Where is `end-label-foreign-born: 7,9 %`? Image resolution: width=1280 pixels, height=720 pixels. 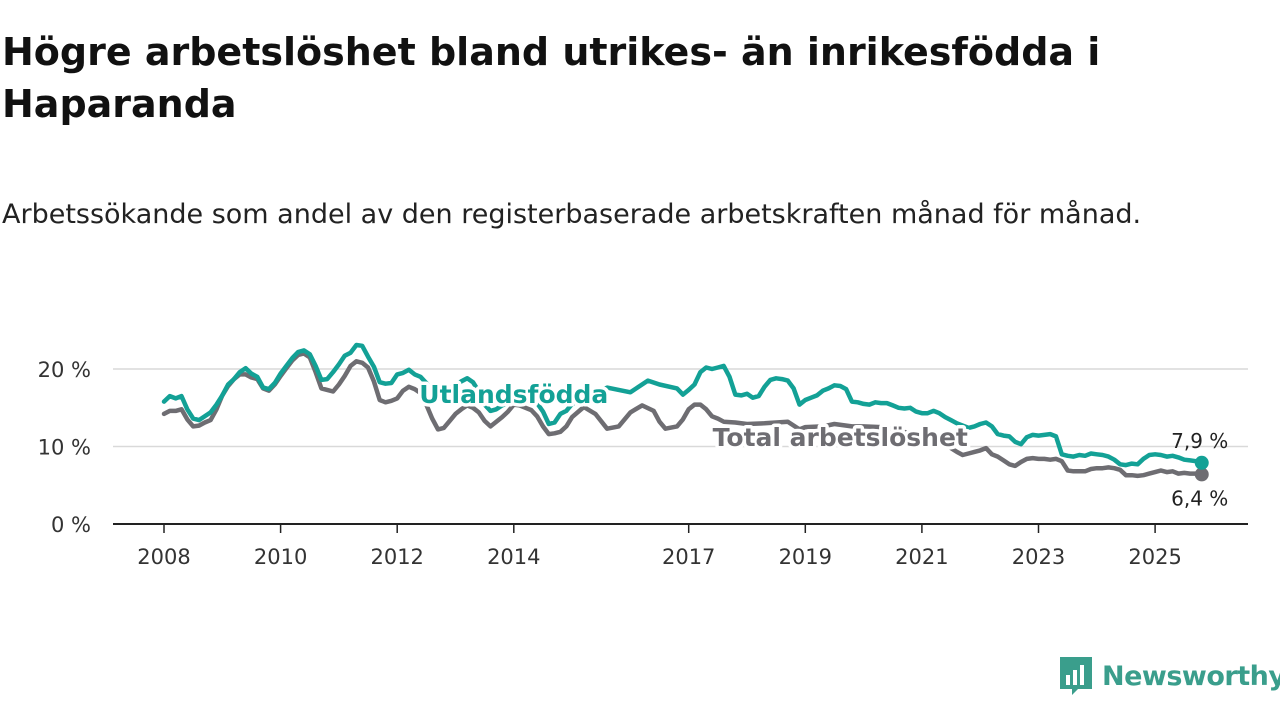
end-label-foreign-born: 7,9 % is located at coordinates (1199, 441).